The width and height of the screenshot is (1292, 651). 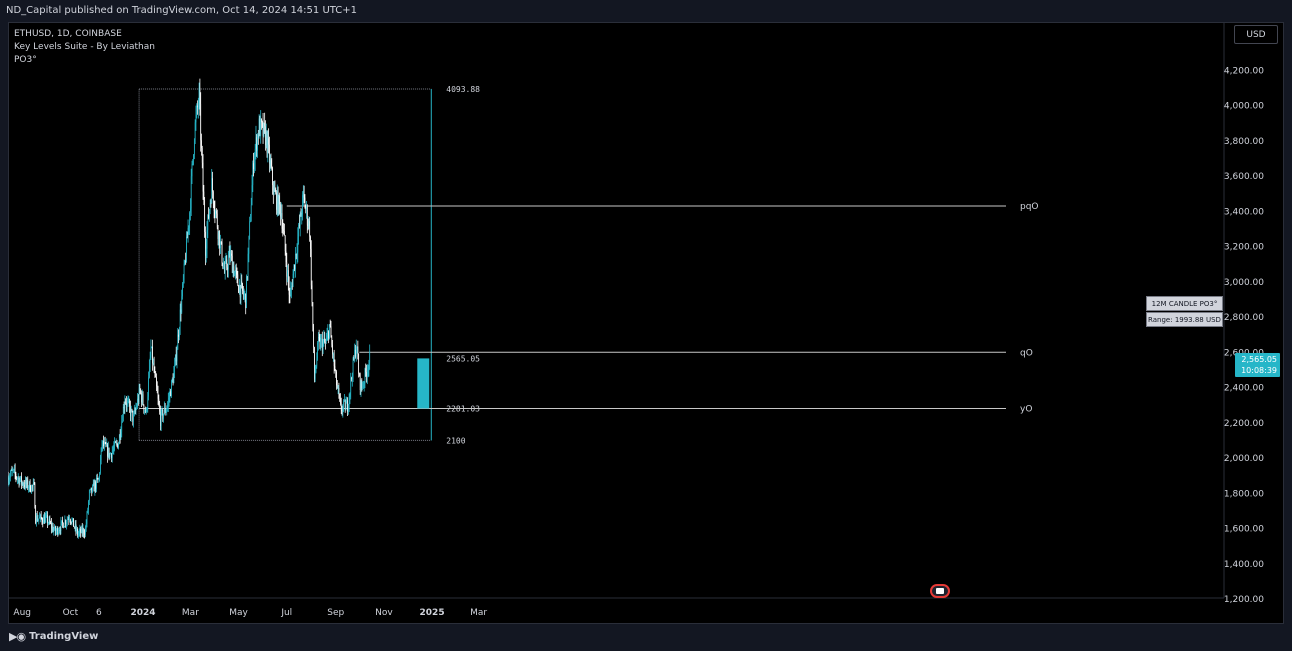 I want to click on indicator-legend: Key Levels Suite - By Leviathan, so click(x=84, y=47).